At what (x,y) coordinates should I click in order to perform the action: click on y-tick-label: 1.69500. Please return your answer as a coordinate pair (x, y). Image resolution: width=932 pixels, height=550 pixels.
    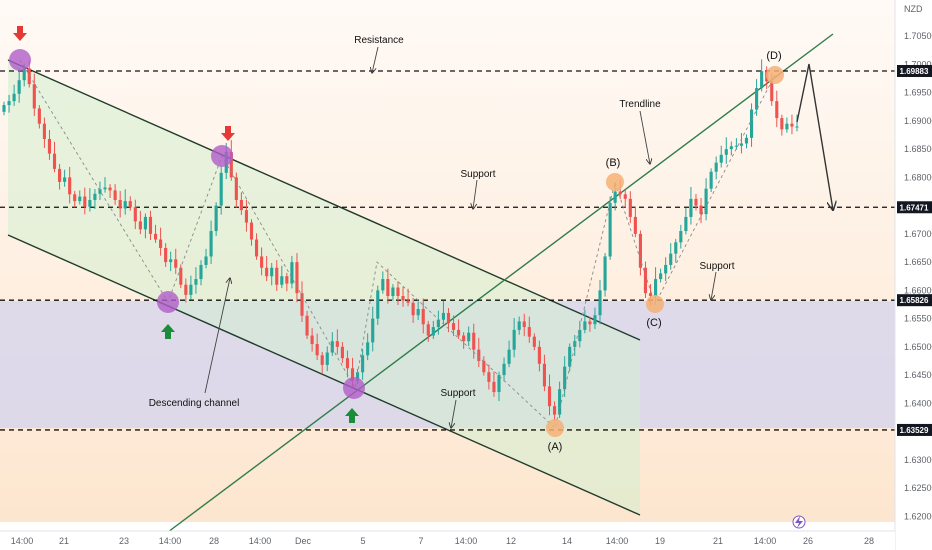
    Looking at the image, I should click on (918, 93).